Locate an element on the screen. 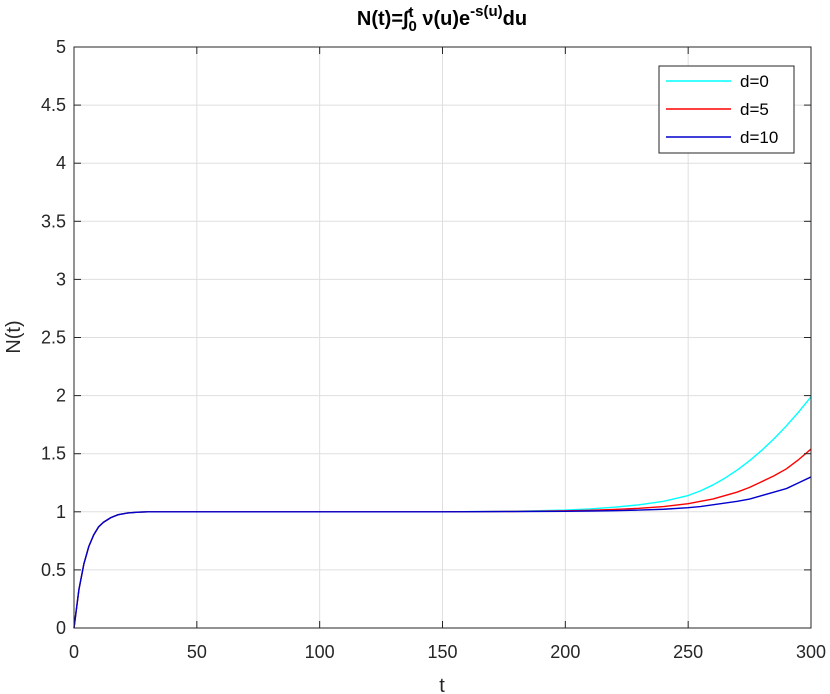 This screenshot has width=830, height=694. title-tail: du is located at coordinates (515, 19).